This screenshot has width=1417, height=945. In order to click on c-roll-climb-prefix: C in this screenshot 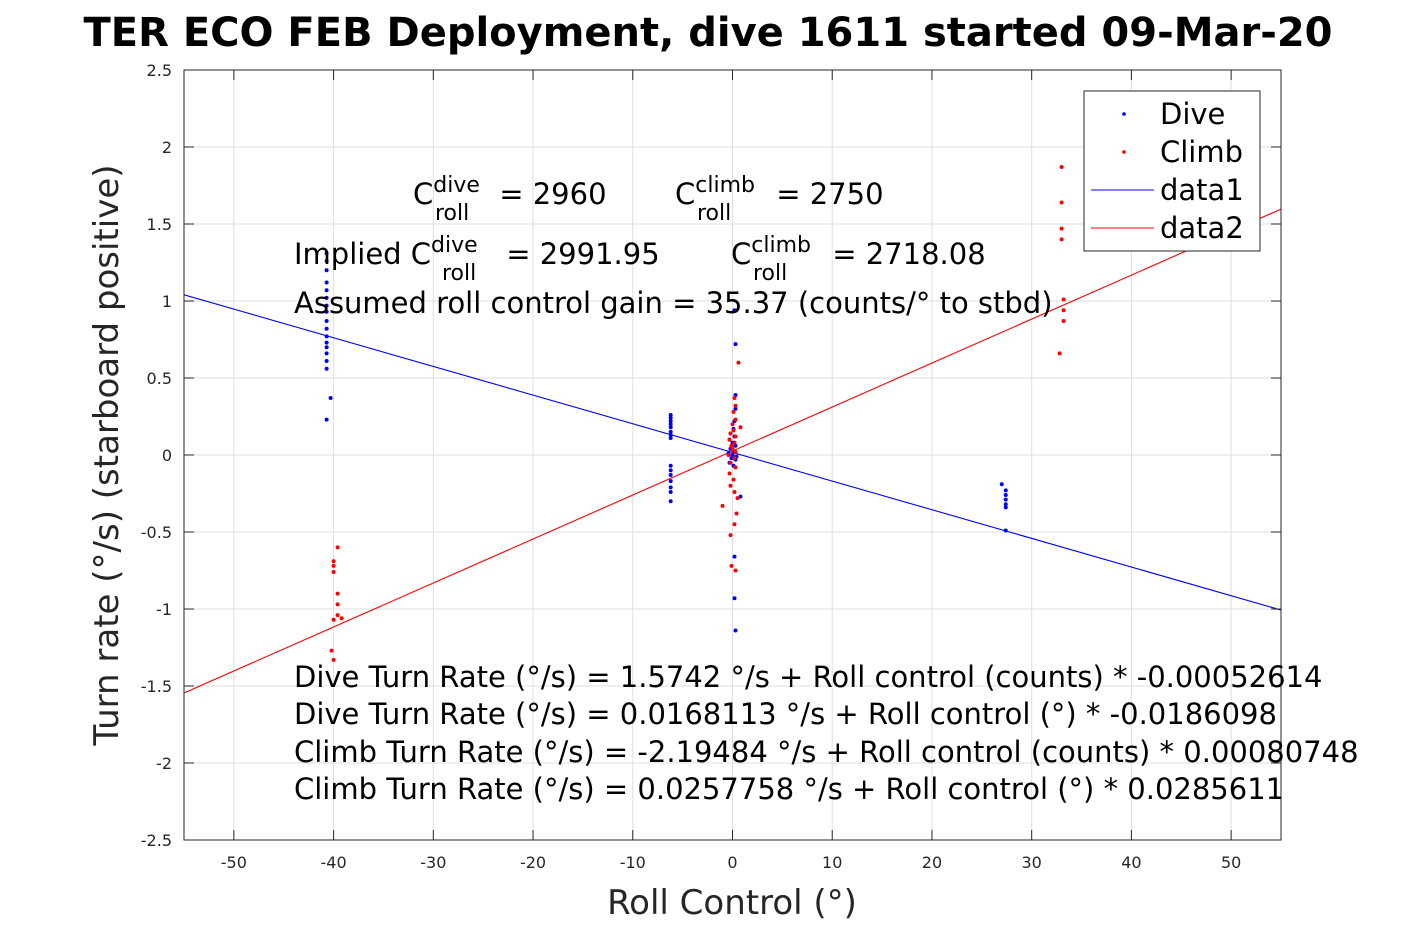, I will do `click(685, 194)`.